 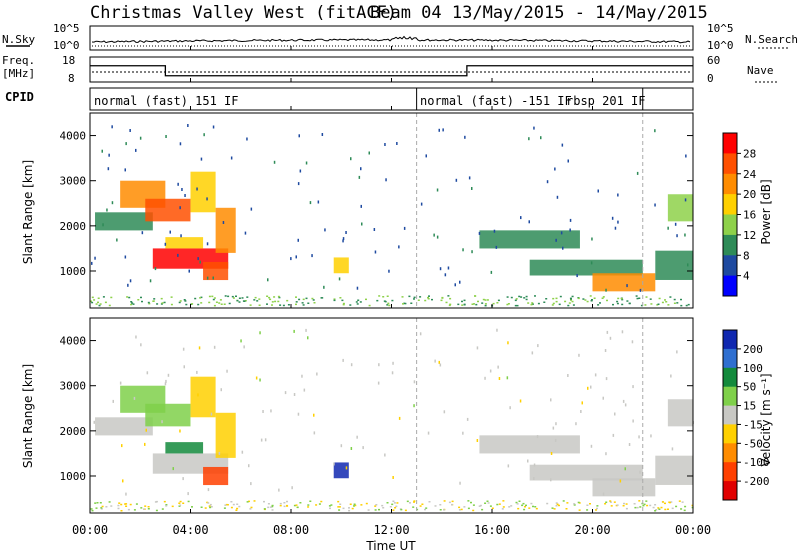 I want to click on ytick-label: 3000, so click(x=73, y=386).